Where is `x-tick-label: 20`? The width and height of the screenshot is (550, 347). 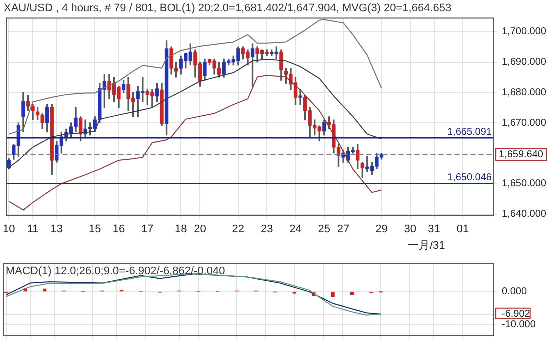
x-tick-label: 20 is located at coordinates (200, 229).